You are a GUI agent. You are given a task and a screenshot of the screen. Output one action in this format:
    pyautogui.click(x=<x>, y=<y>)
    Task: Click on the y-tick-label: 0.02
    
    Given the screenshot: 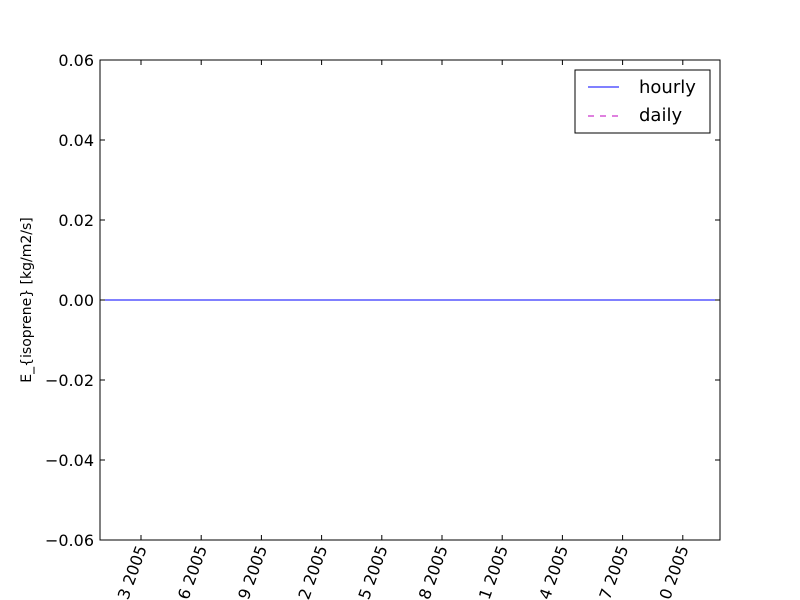 What is the action you would take?
    pyautogui.click(x=76, y=220)
    